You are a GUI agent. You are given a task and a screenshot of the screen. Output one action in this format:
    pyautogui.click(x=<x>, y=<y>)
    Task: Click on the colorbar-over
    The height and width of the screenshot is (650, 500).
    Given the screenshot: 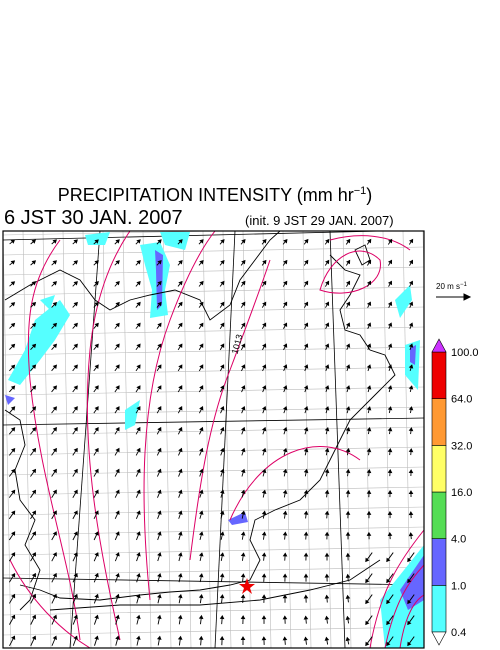 What is the action you would take?
    pyautogui.click(x=439, y=345)
    